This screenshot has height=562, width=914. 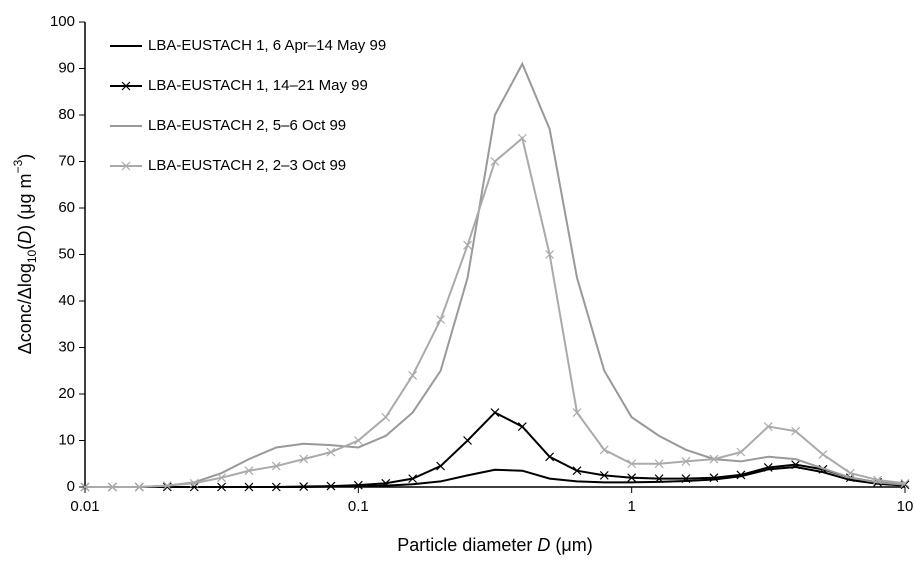 I want to click on y-tick-label: 60, so click(x=66, y=207).